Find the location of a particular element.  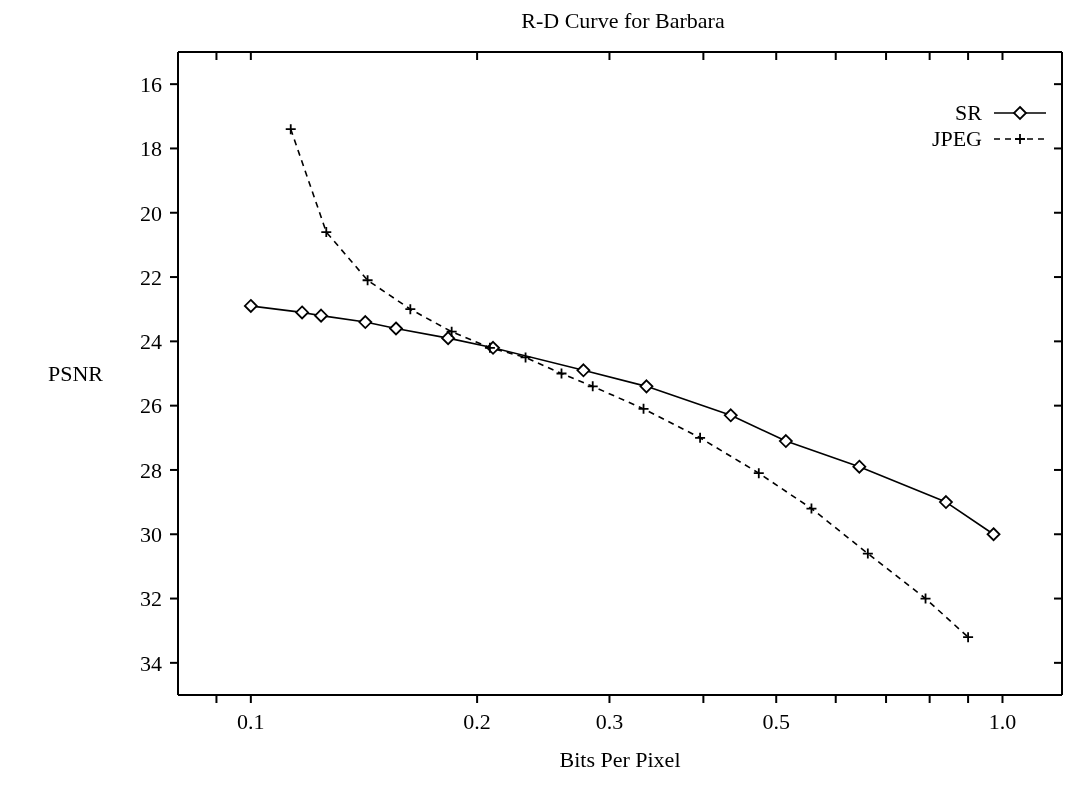

y-tick-label: 22 is located at coordinates (151, 277).